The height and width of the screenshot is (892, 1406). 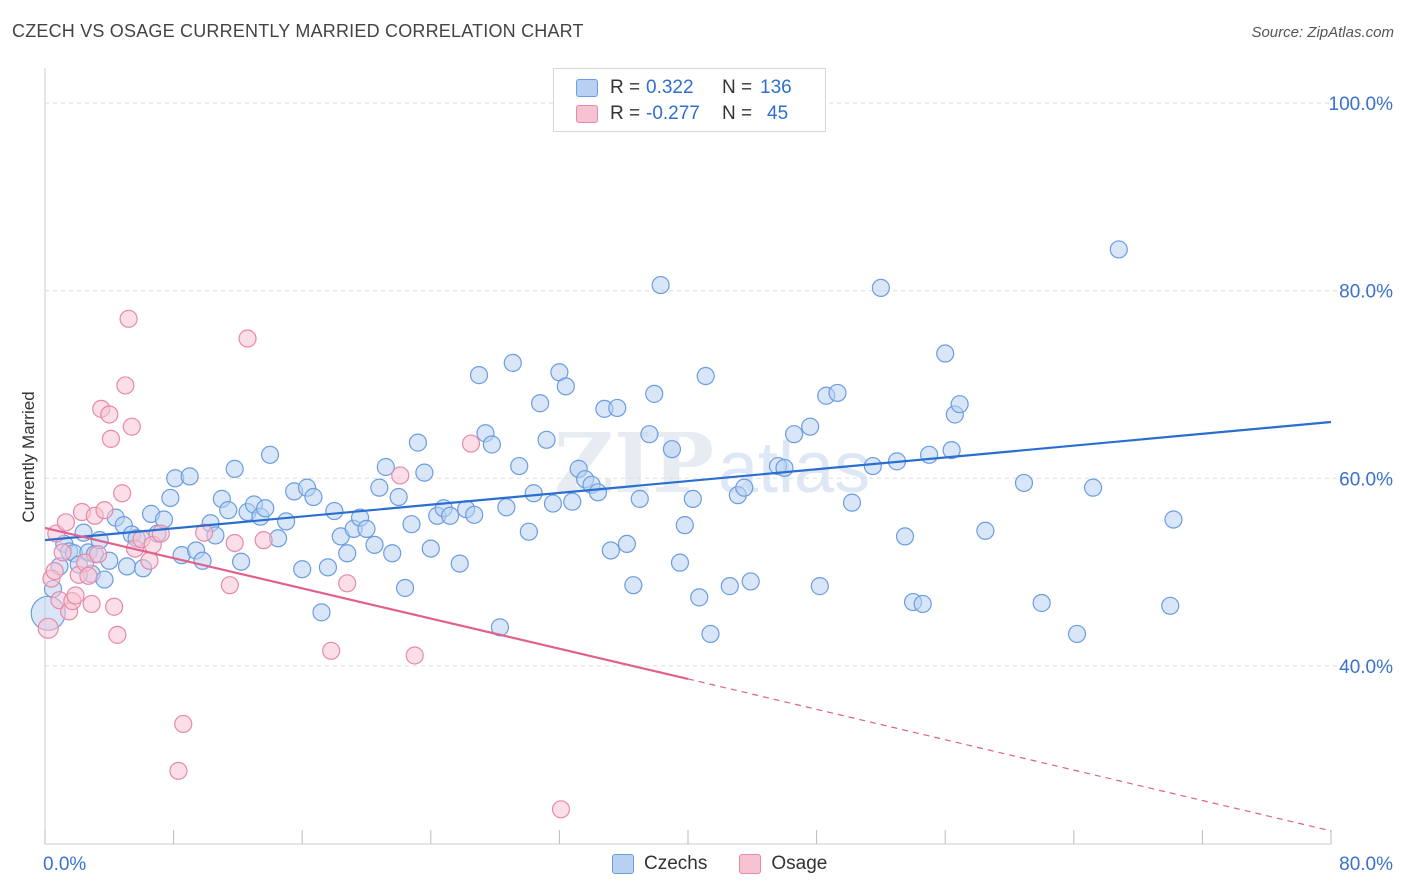 What do you see at coordinates (688, 481) in the screenshot?
I see `czechs-trend-line` at bounding box center [688, 481].